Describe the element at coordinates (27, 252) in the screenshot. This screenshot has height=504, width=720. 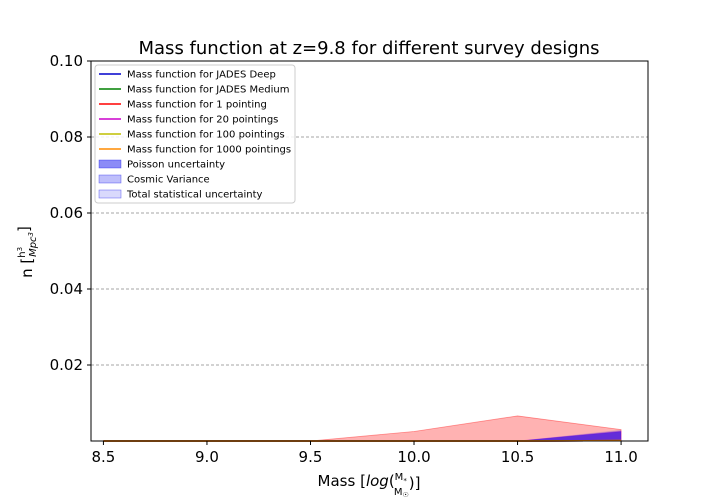
I see `y-axis-label: n [h3 Mpc3]` at that location.